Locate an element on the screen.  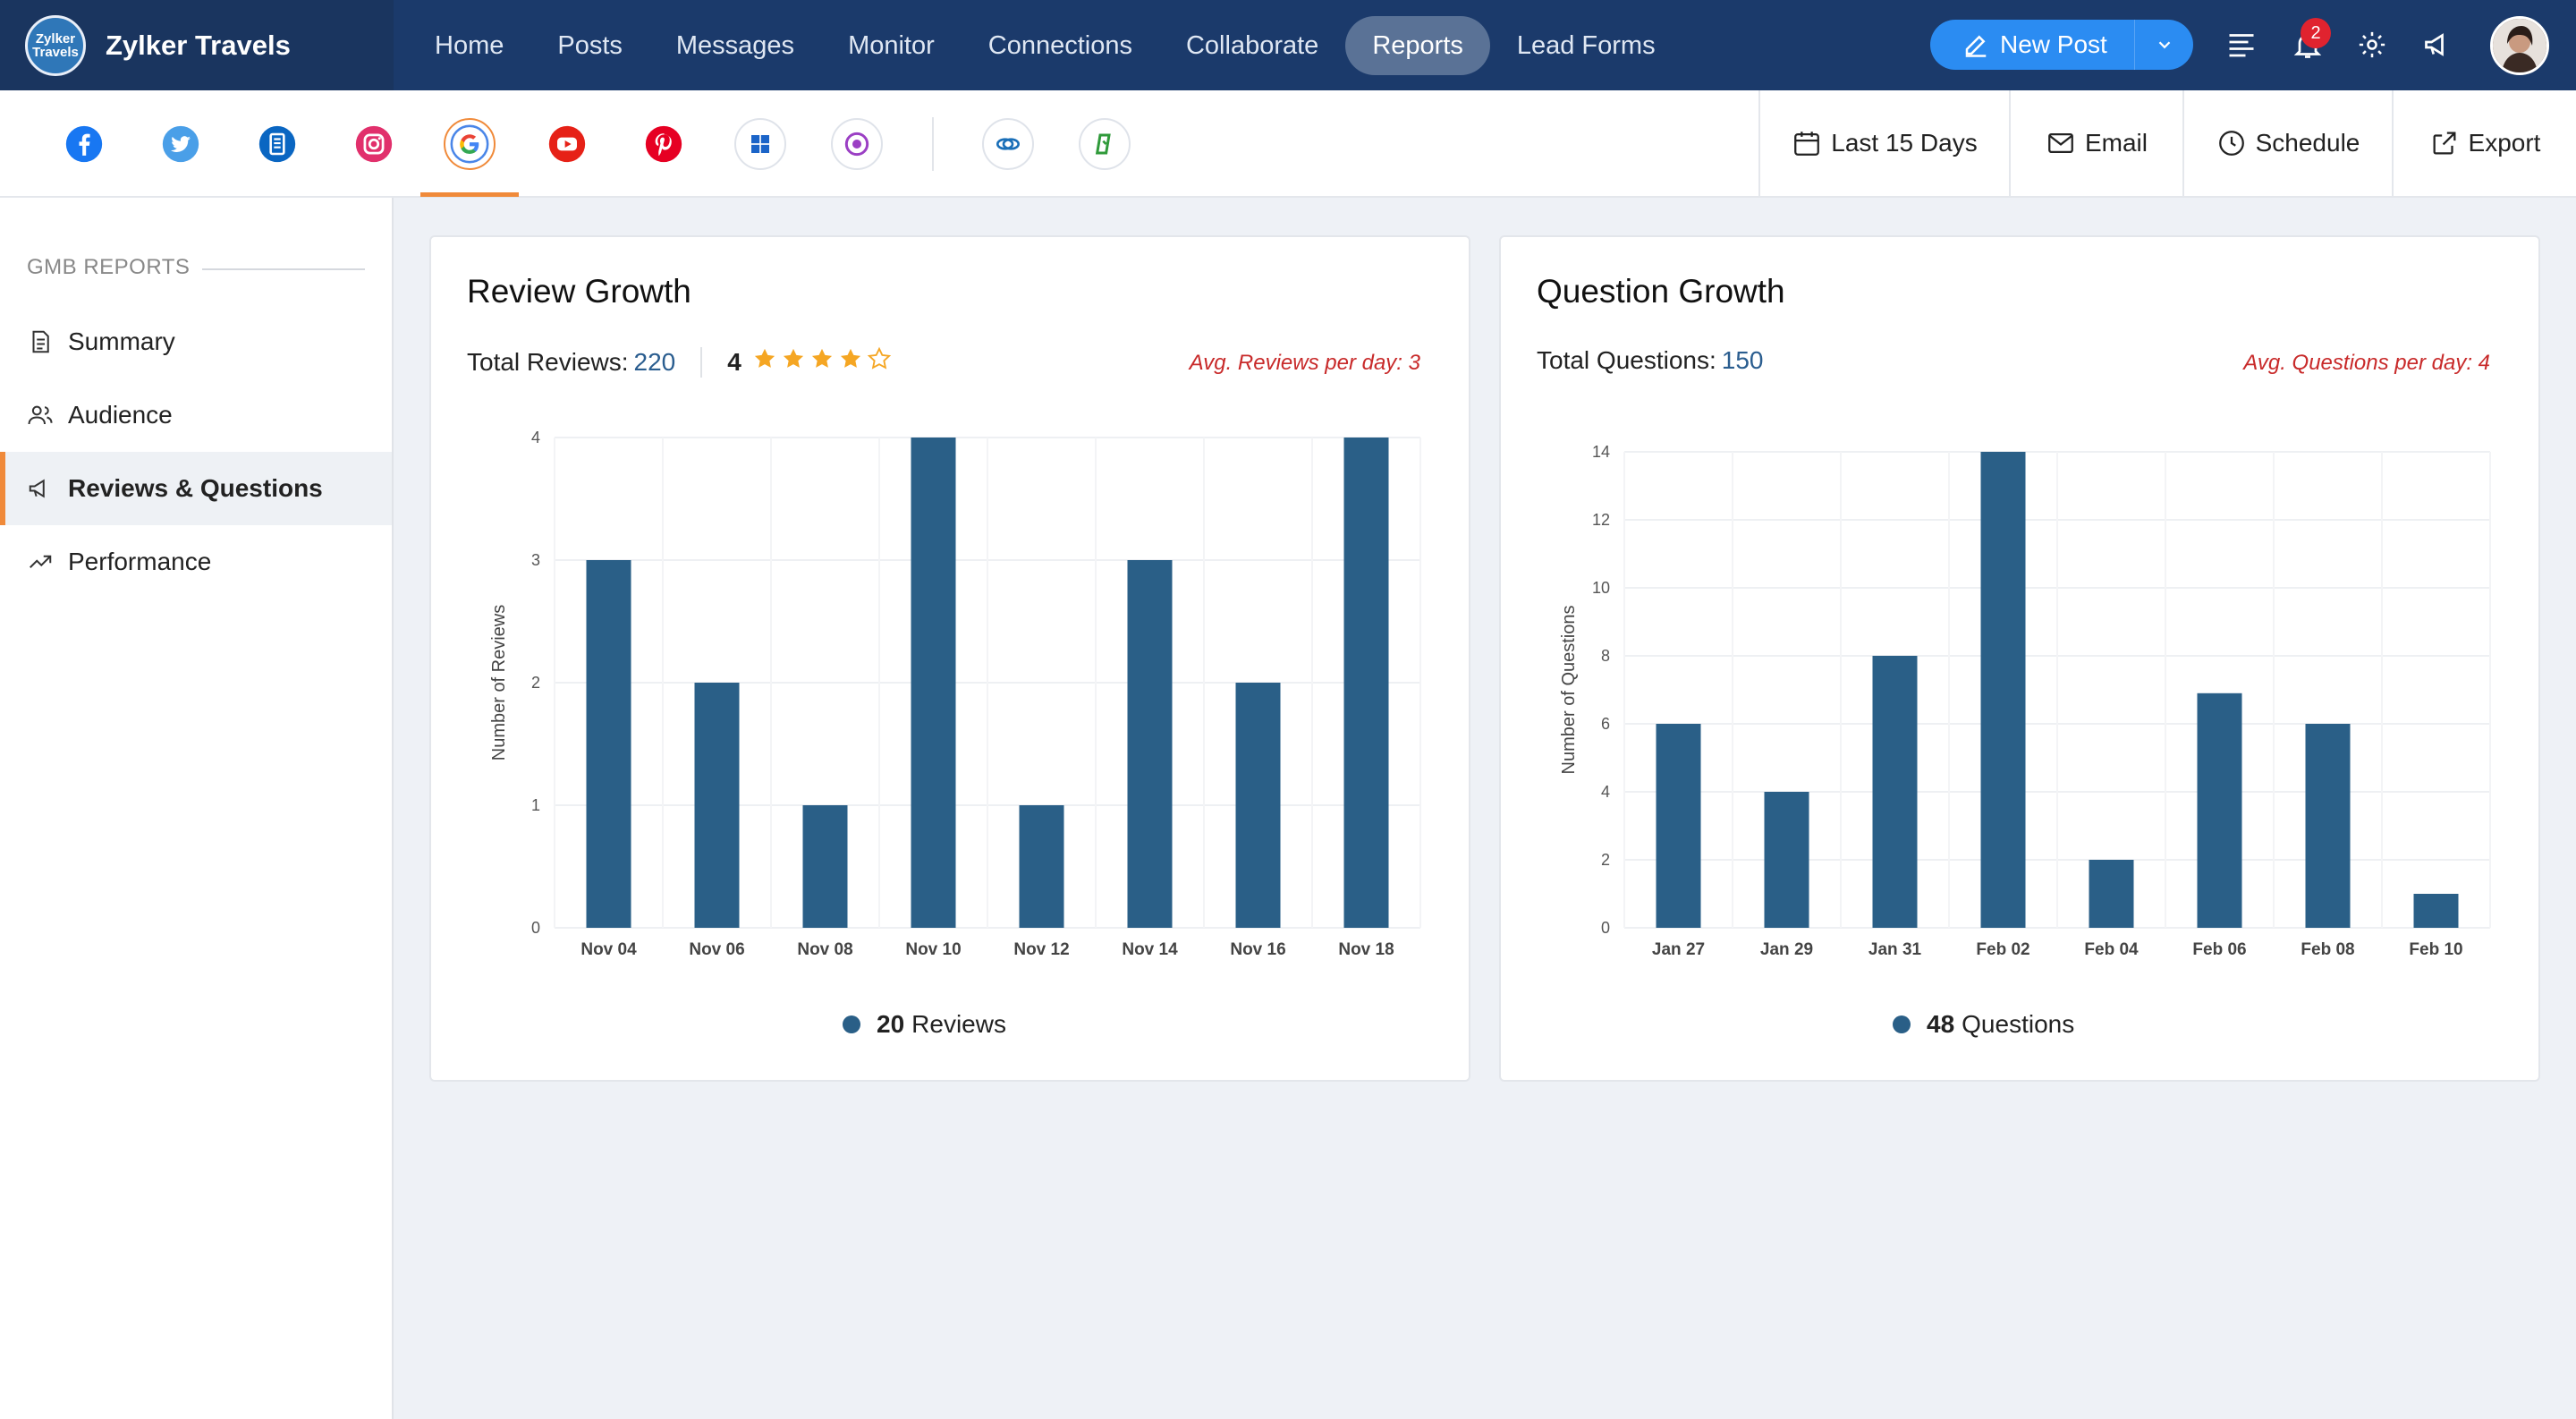
facebook-icon is located at coordinates (84, 144).